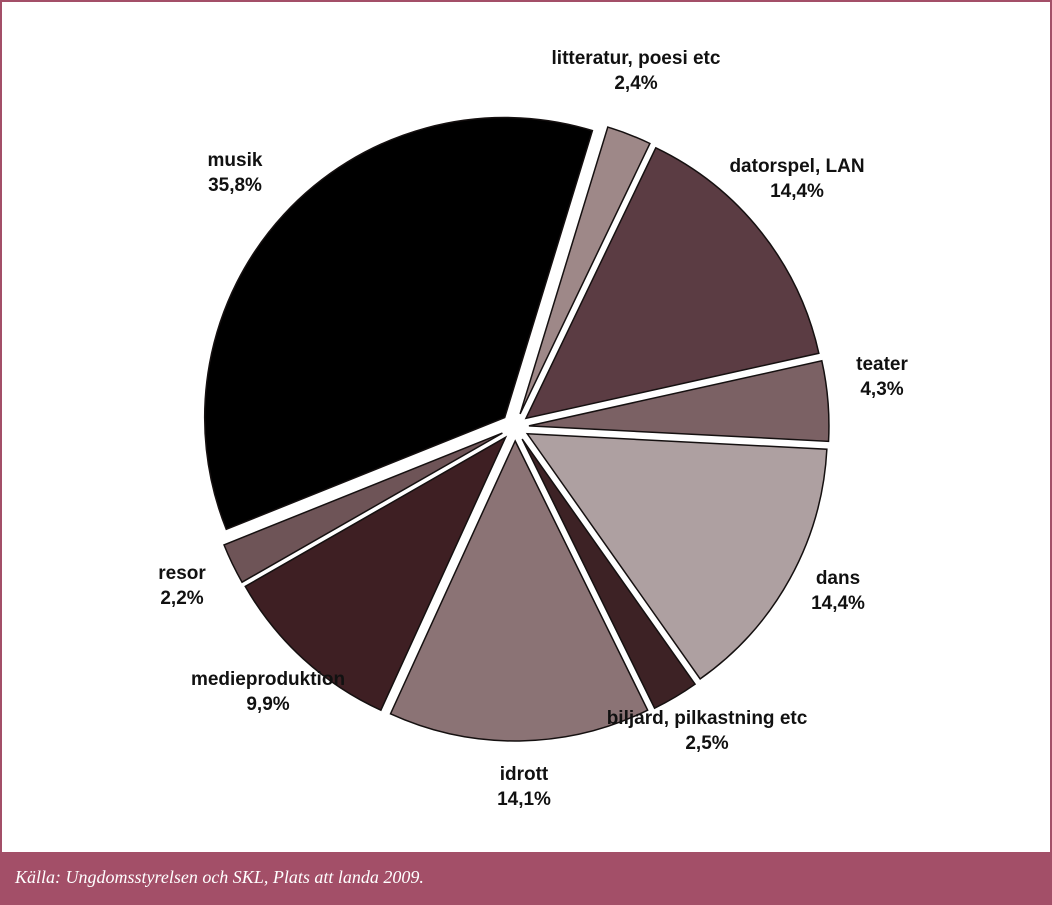 Image resolution: width=1052 pixels, height=905 pixels. What do you see at coordinates (796, 166) in the screenshot?
I see `slice-label-datorspel: datorspel, LAN` at bounding box center [796, 166].